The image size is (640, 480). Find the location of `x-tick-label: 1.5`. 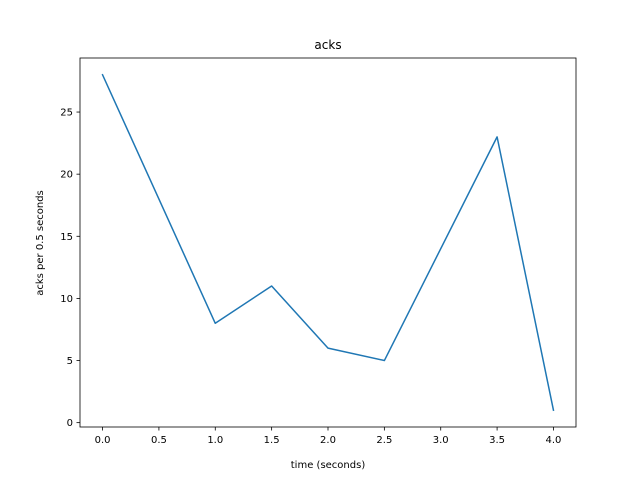

x-tick-label: 1.5 is located at coordinates (272, 440).